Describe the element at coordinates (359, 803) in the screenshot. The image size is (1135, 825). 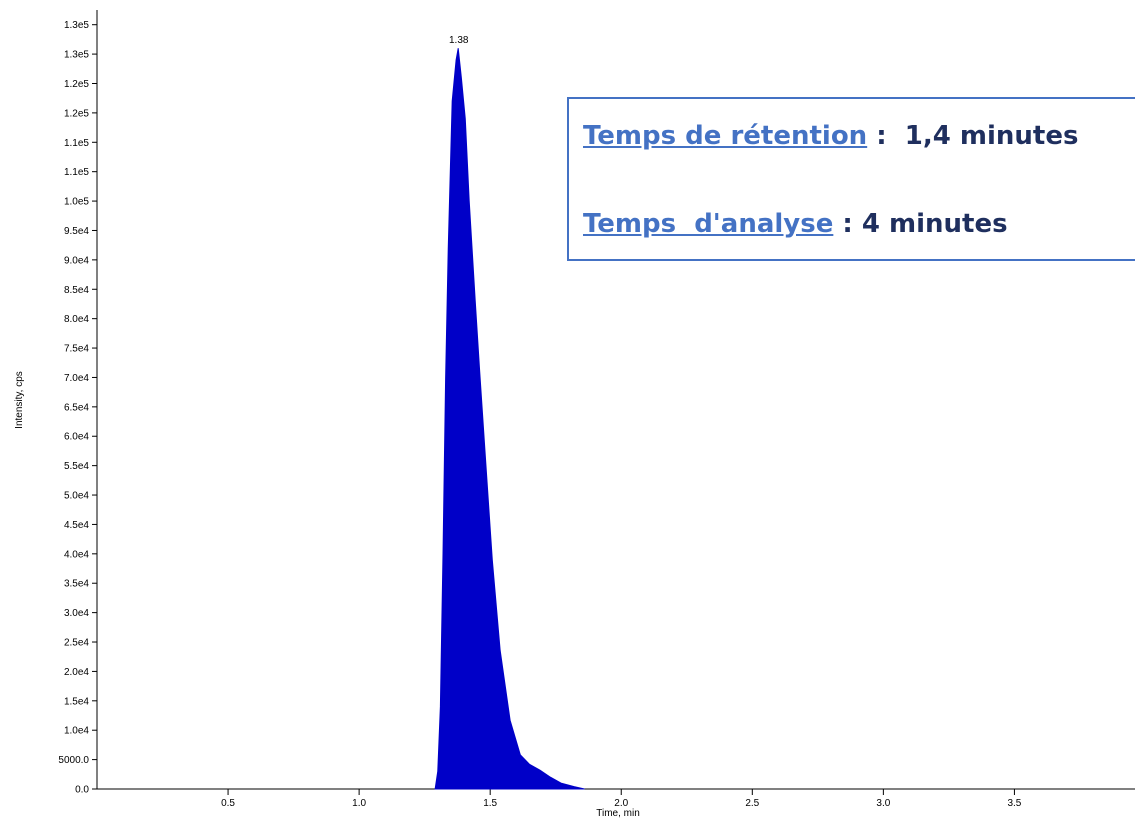
I see `x-tick-label: 1.0` at that location.